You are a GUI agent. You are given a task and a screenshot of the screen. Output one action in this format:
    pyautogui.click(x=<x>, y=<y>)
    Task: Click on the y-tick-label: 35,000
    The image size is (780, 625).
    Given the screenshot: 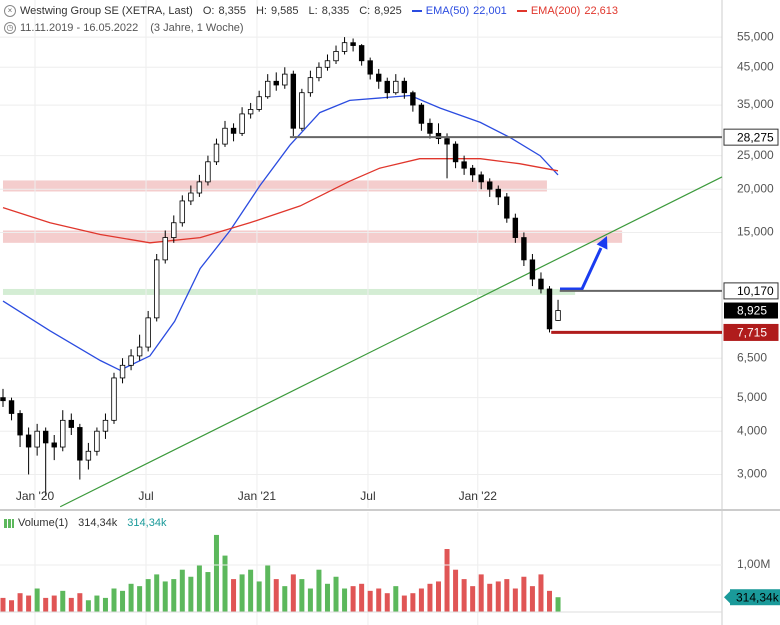 What is the action you would take?
    pyautogui.click(x=755, y=104)
    